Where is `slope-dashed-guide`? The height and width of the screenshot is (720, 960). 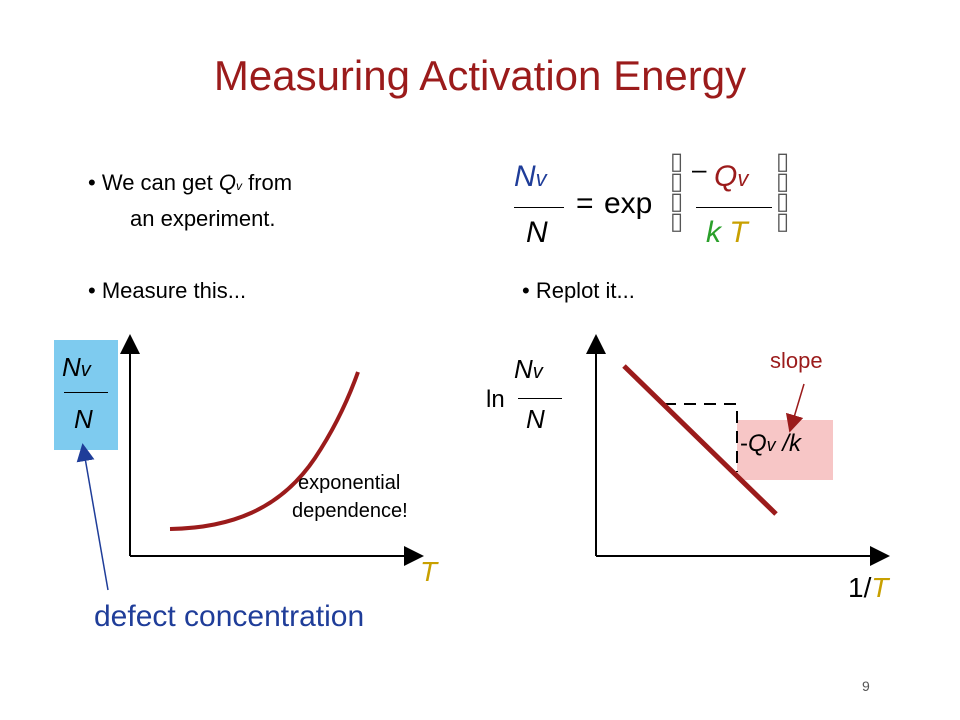
slope-dashed-guide is located at coordinates (701, 437).